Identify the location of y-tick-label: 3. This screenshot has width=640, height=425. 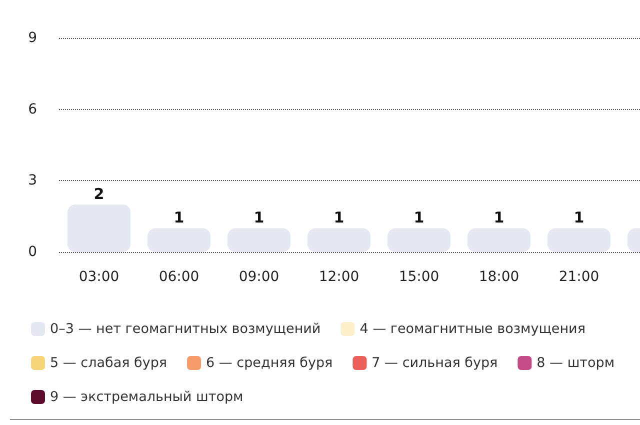
(32, 180).